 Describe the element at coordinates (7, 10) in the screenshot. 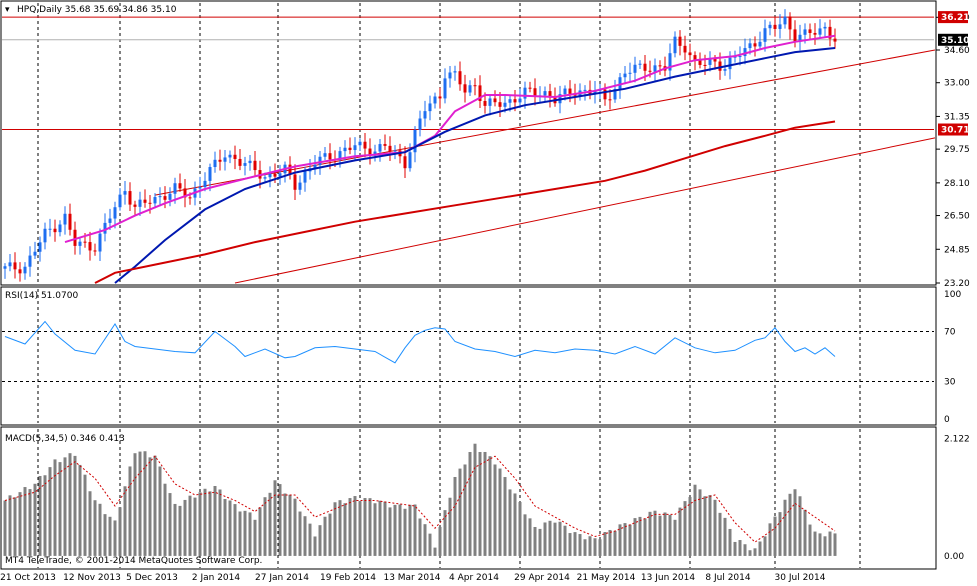

I see `symbol-header-icon: ▾` at that location.